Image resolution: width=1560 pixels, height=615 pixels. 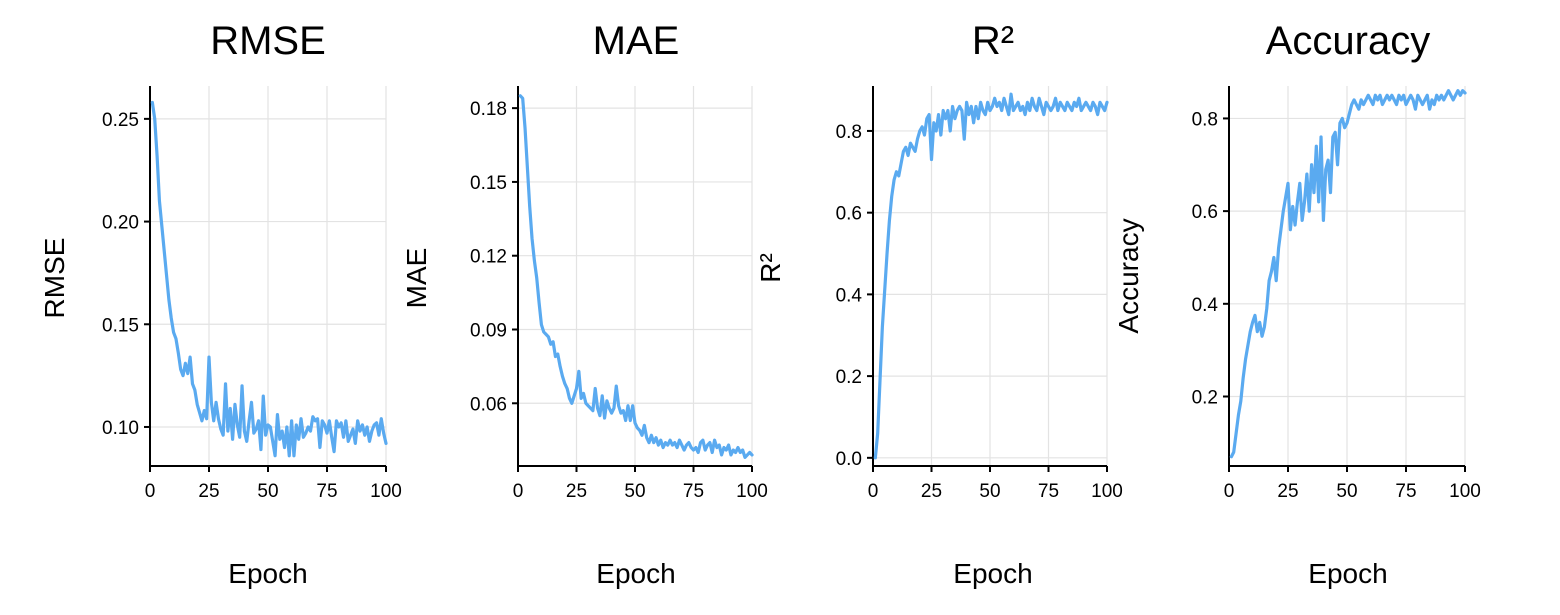 What do you see at coordinates (54, 278) in the screenshot?
I see `y-axis-label: RMSE` at bounding box center [54, 278].